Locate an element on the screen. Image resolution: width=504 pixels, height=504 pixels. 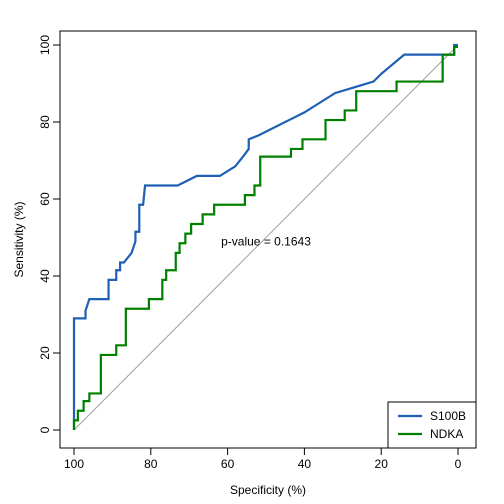
x-tick-label: 20 is located at coordinates (382, 464).